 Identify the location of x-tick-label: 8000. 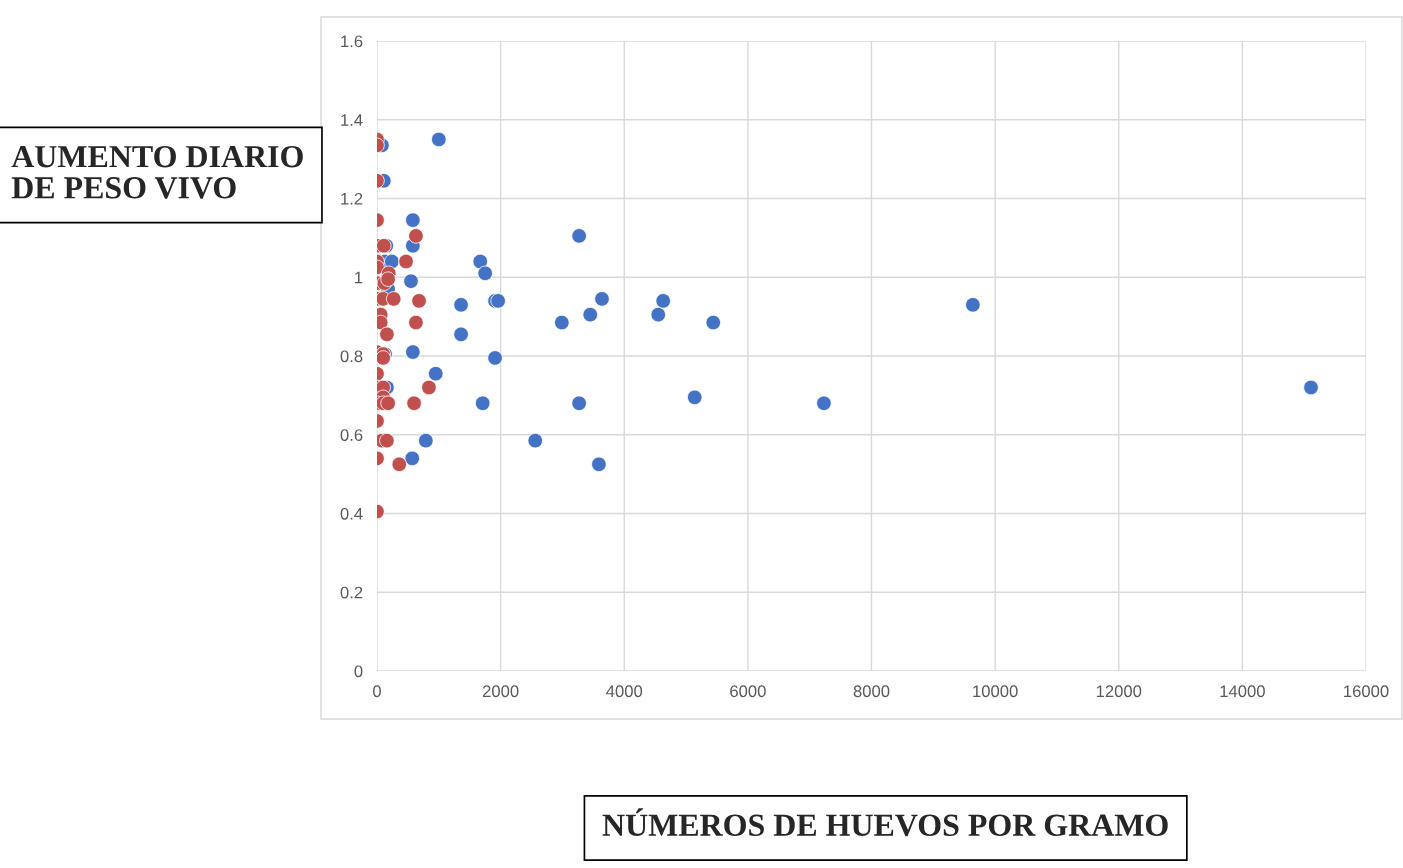
(871, 691).